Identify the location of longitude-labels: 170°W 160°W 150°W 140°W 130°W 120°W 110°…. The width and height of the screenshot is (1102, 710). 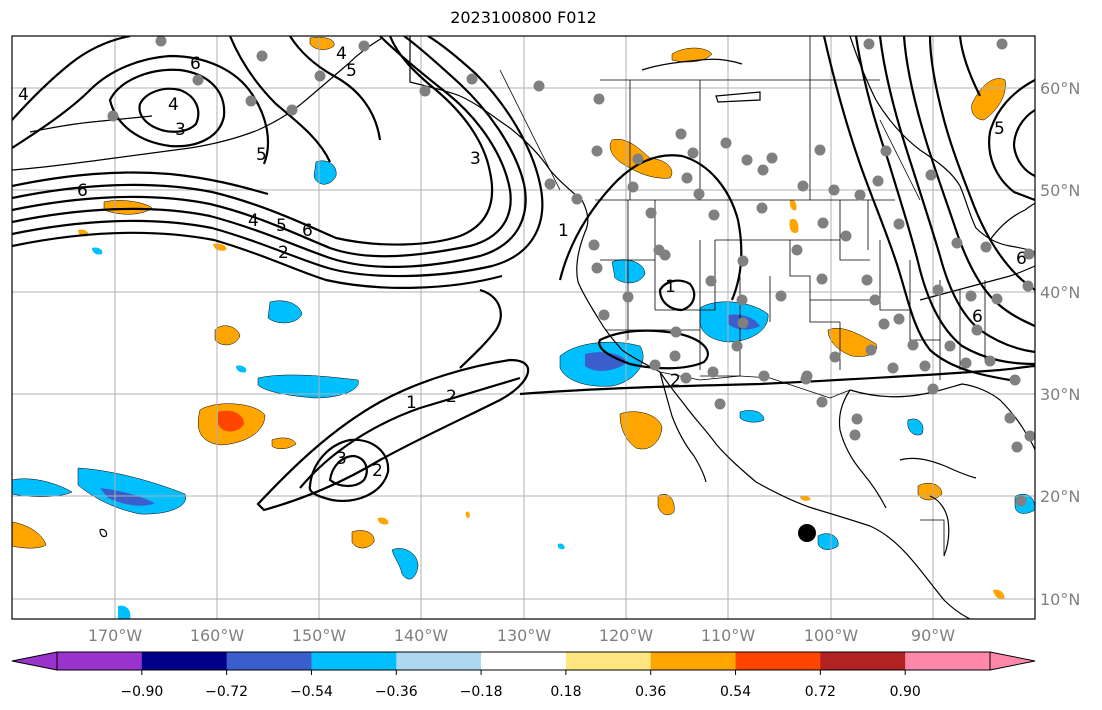
(521, 635).